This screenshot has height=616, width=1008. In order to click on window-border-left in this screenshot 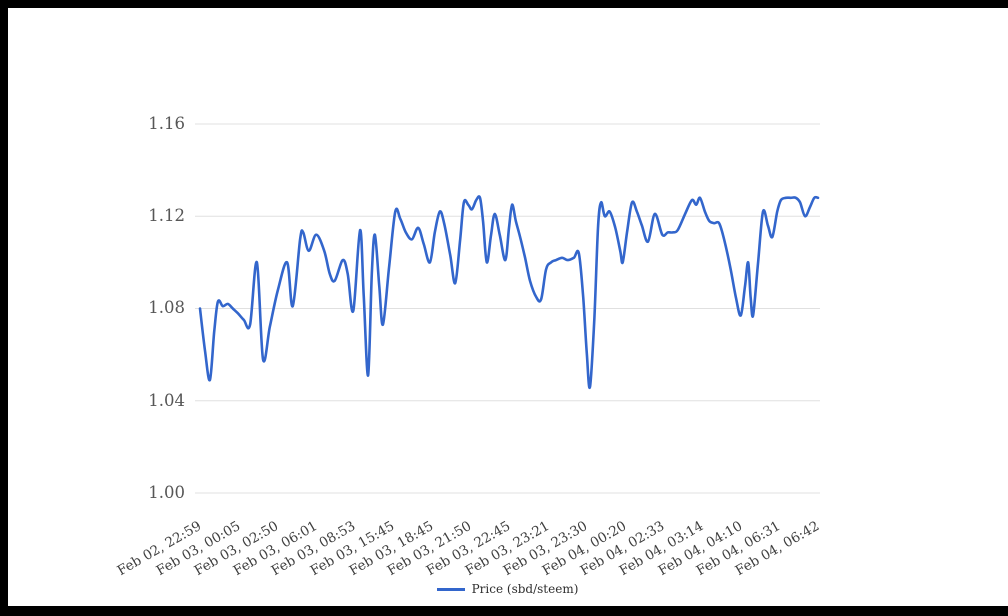, I will do `click(4, 308)`.